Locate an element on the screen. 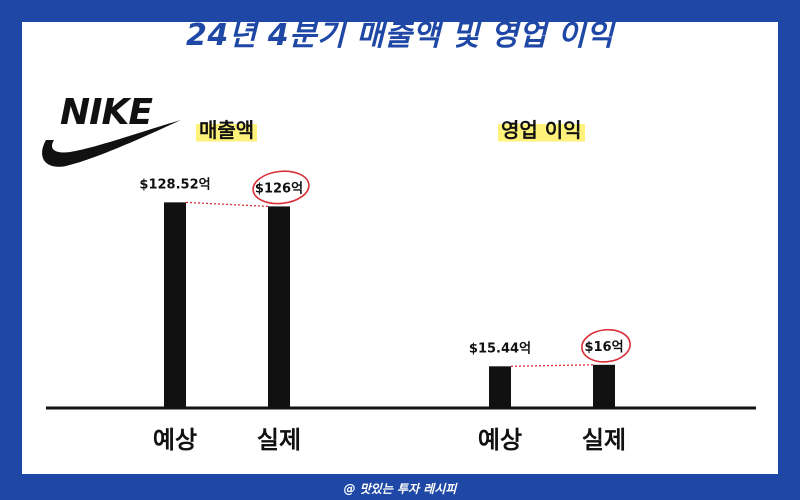 This screenshot has width=800, height=500. revenue-category-label-actual: 실제 is located at coordinates (279, 440).